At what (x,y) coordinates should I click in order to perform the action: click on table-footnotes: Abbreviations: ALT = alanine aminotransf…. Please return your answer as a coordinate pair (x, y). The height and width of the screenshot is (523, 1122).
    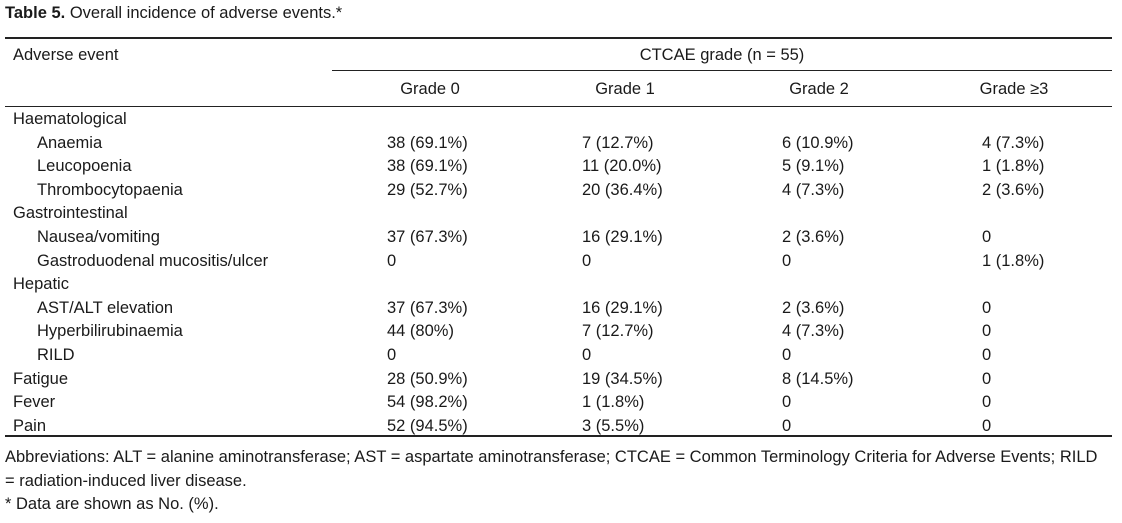
    Looking at the image, I should click on (555, 481).